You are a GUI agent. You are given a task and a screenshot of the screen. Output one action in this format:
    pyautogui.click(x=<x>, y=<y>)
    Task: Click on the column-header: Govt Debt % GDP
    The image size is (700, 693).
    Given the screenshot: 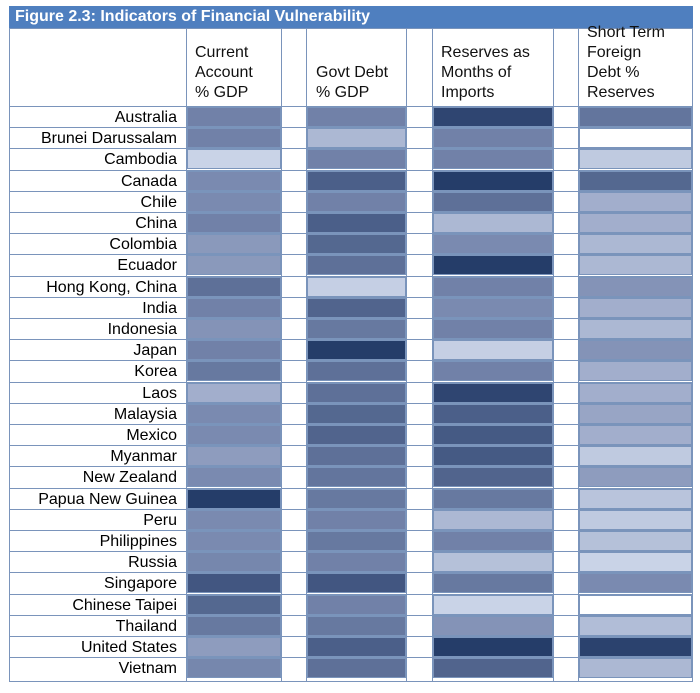 What is the action you would take?
    pyautogui.click(x=366, y=66)
    